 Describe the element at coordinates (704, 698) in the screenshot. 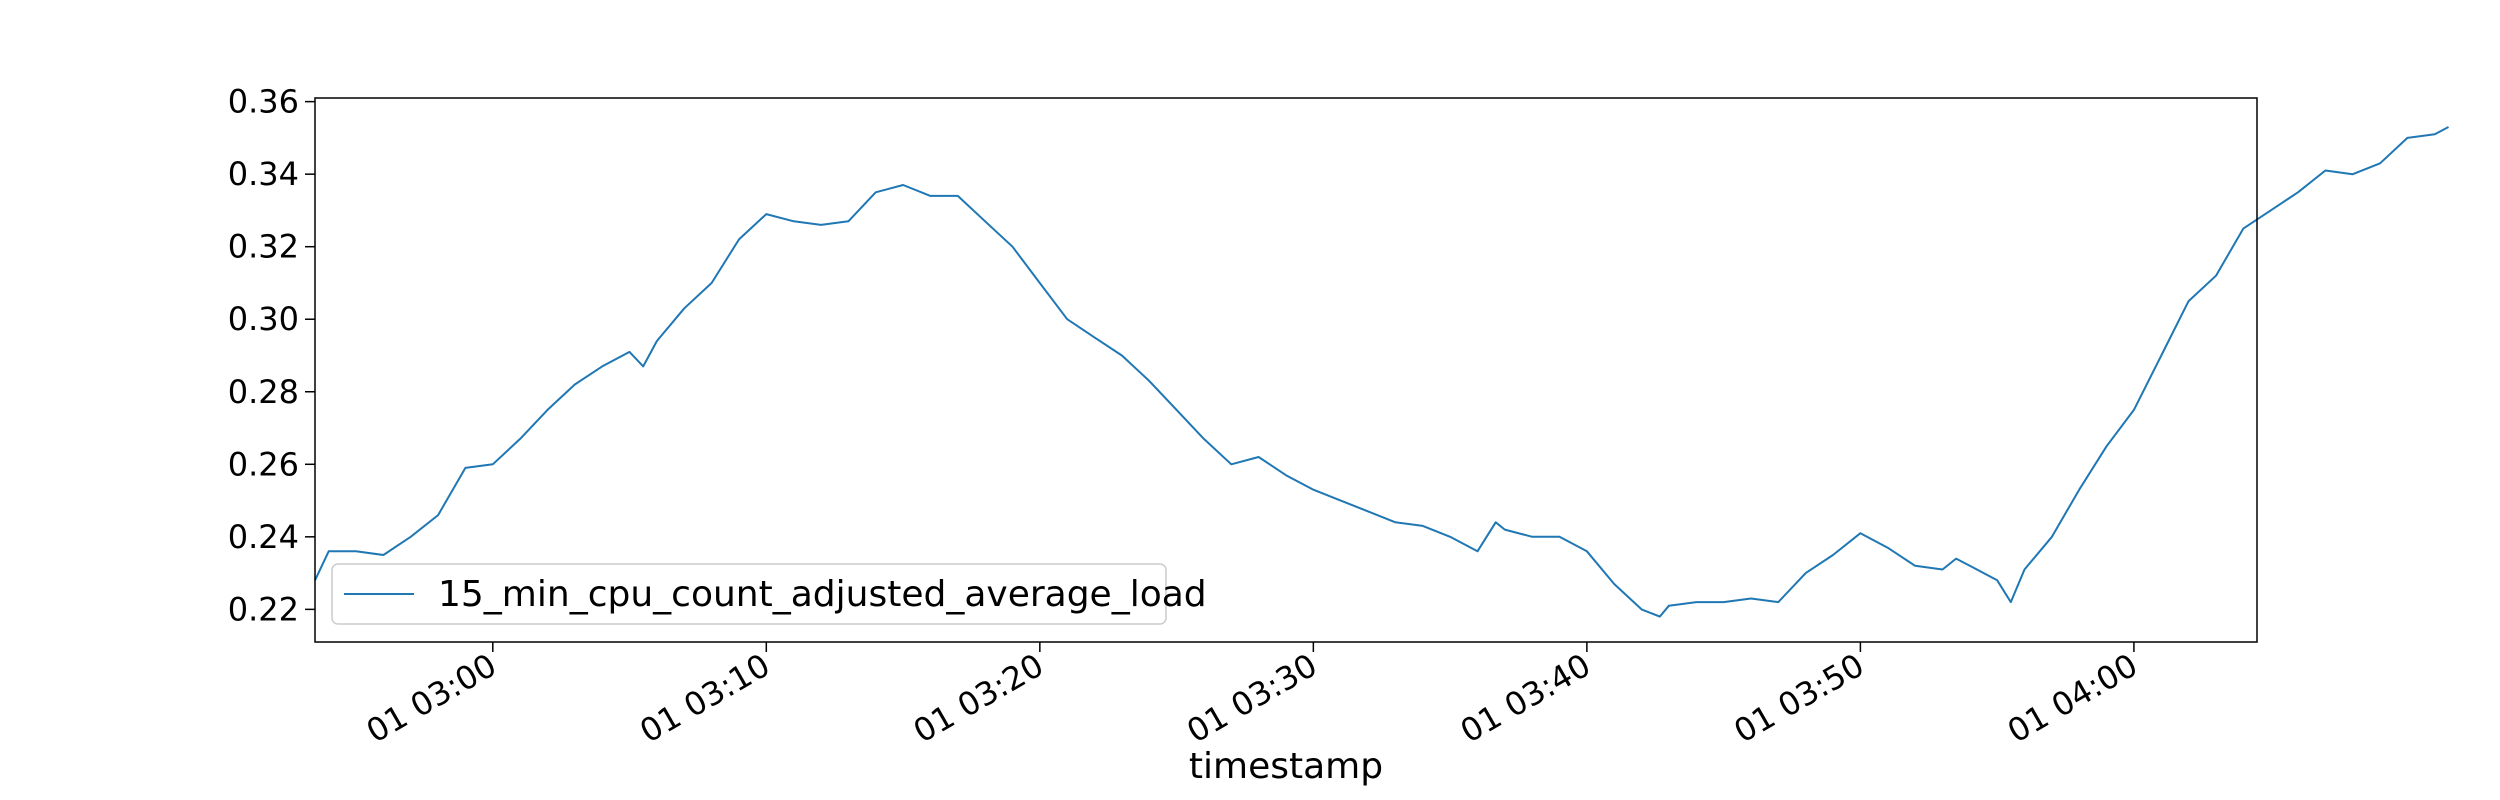

I see `x-tick-label: 01 03:10` at that location.